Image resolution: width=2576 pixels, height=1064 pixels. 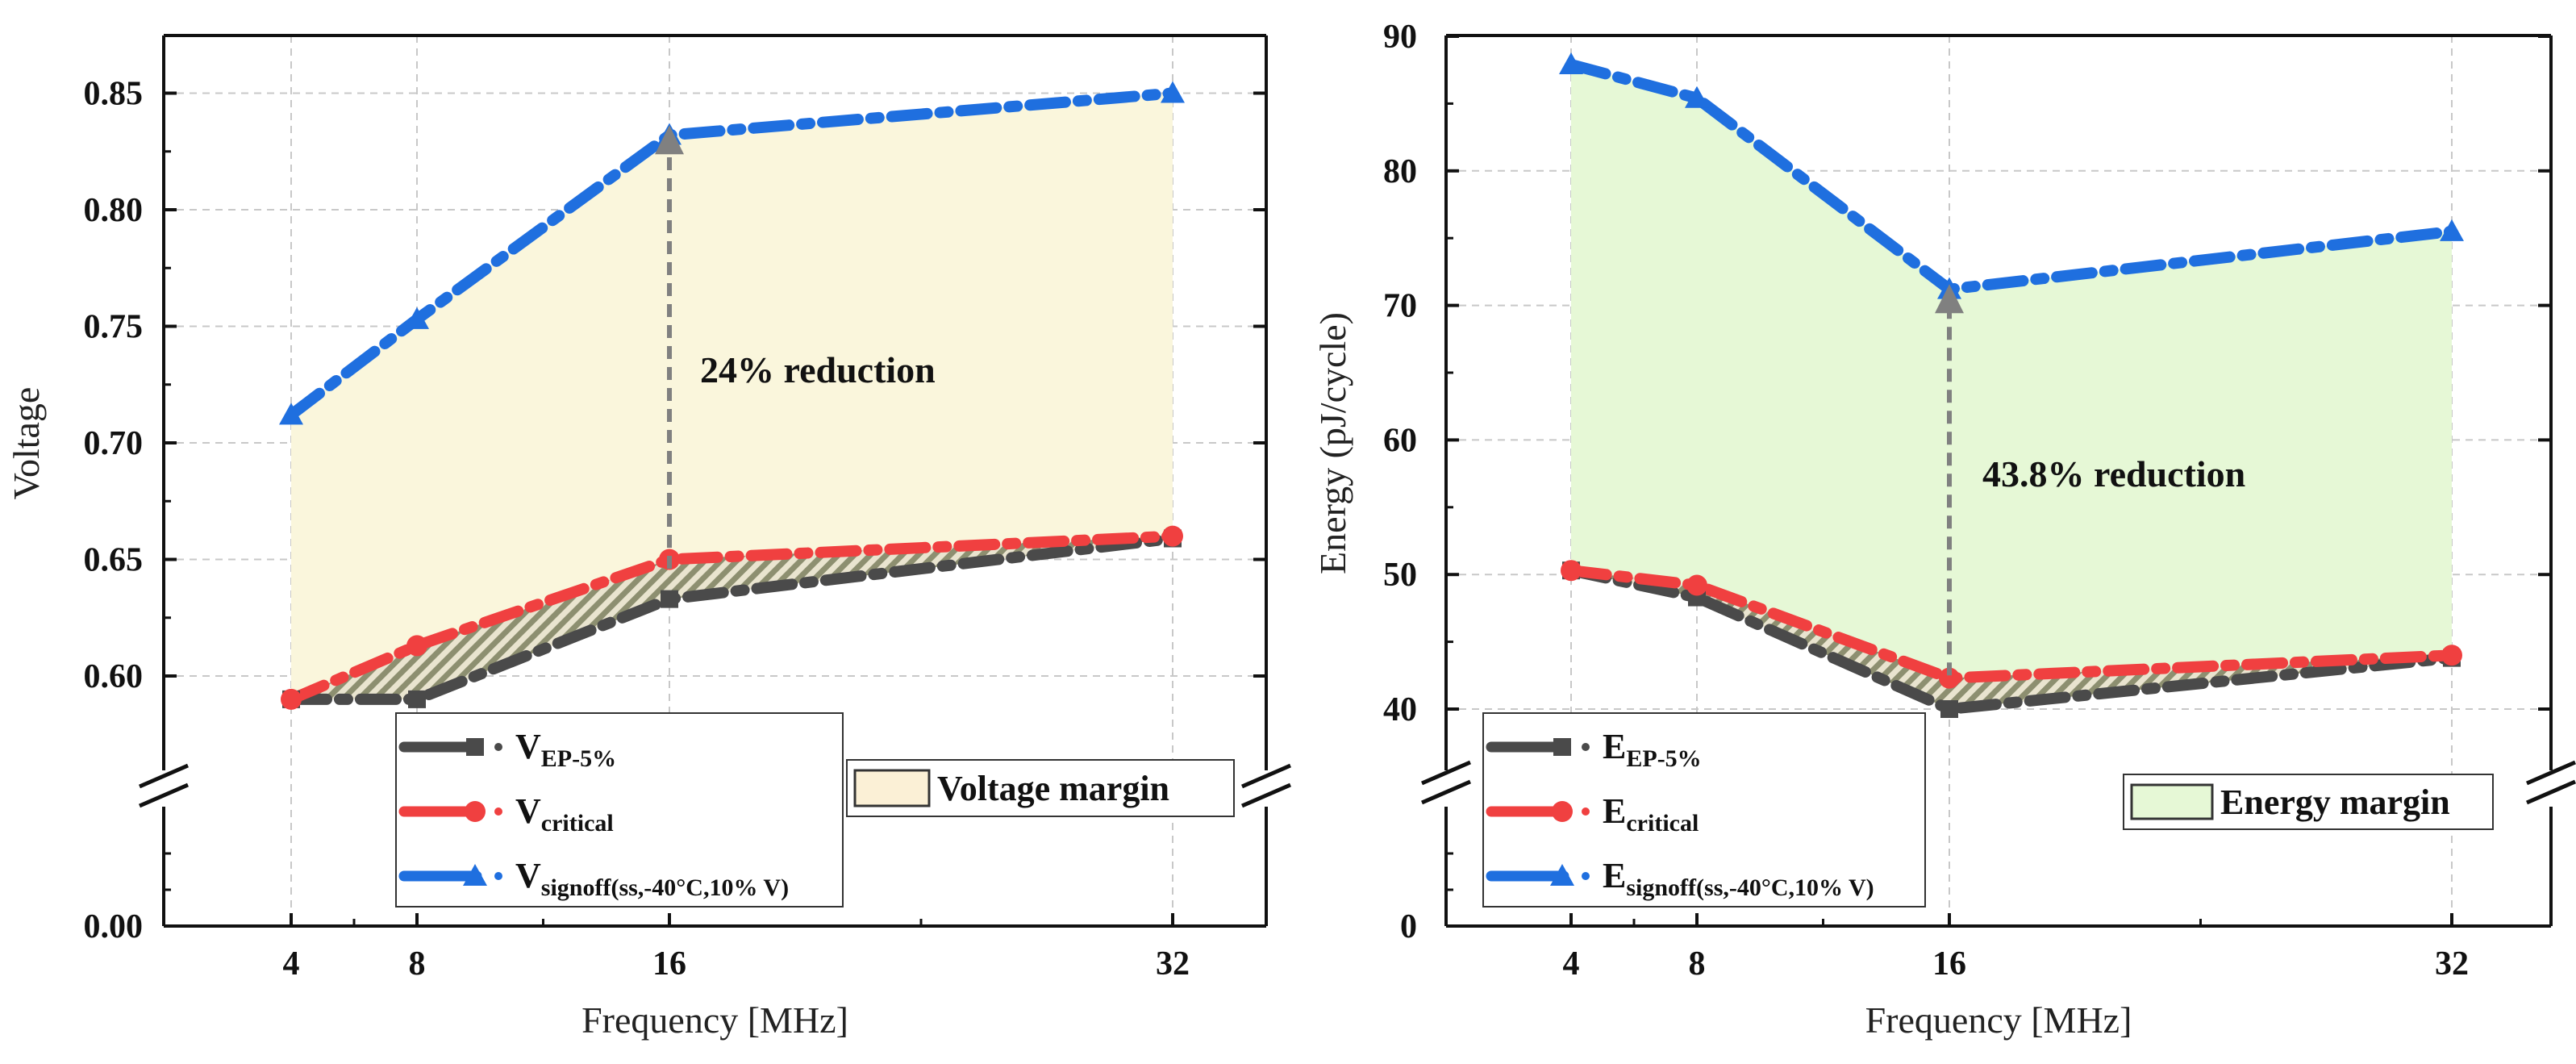 What do you see at coordinates (1400, 709) in the screenshot?
I see `y-tick-label: 40` at bounding box center [1400, 709].